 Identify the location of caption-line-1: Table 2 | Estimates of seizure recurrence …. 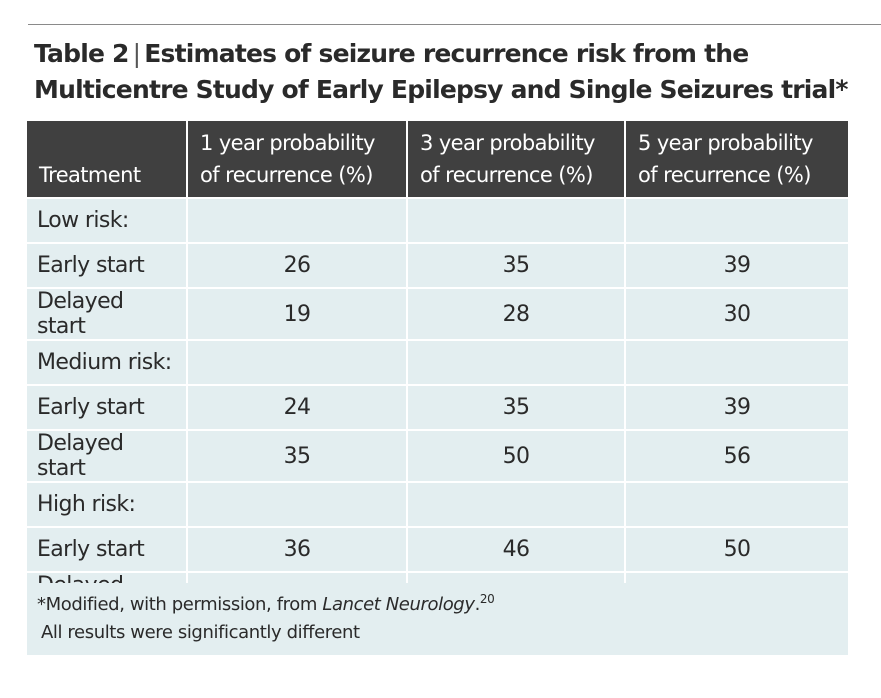
(454, 54).